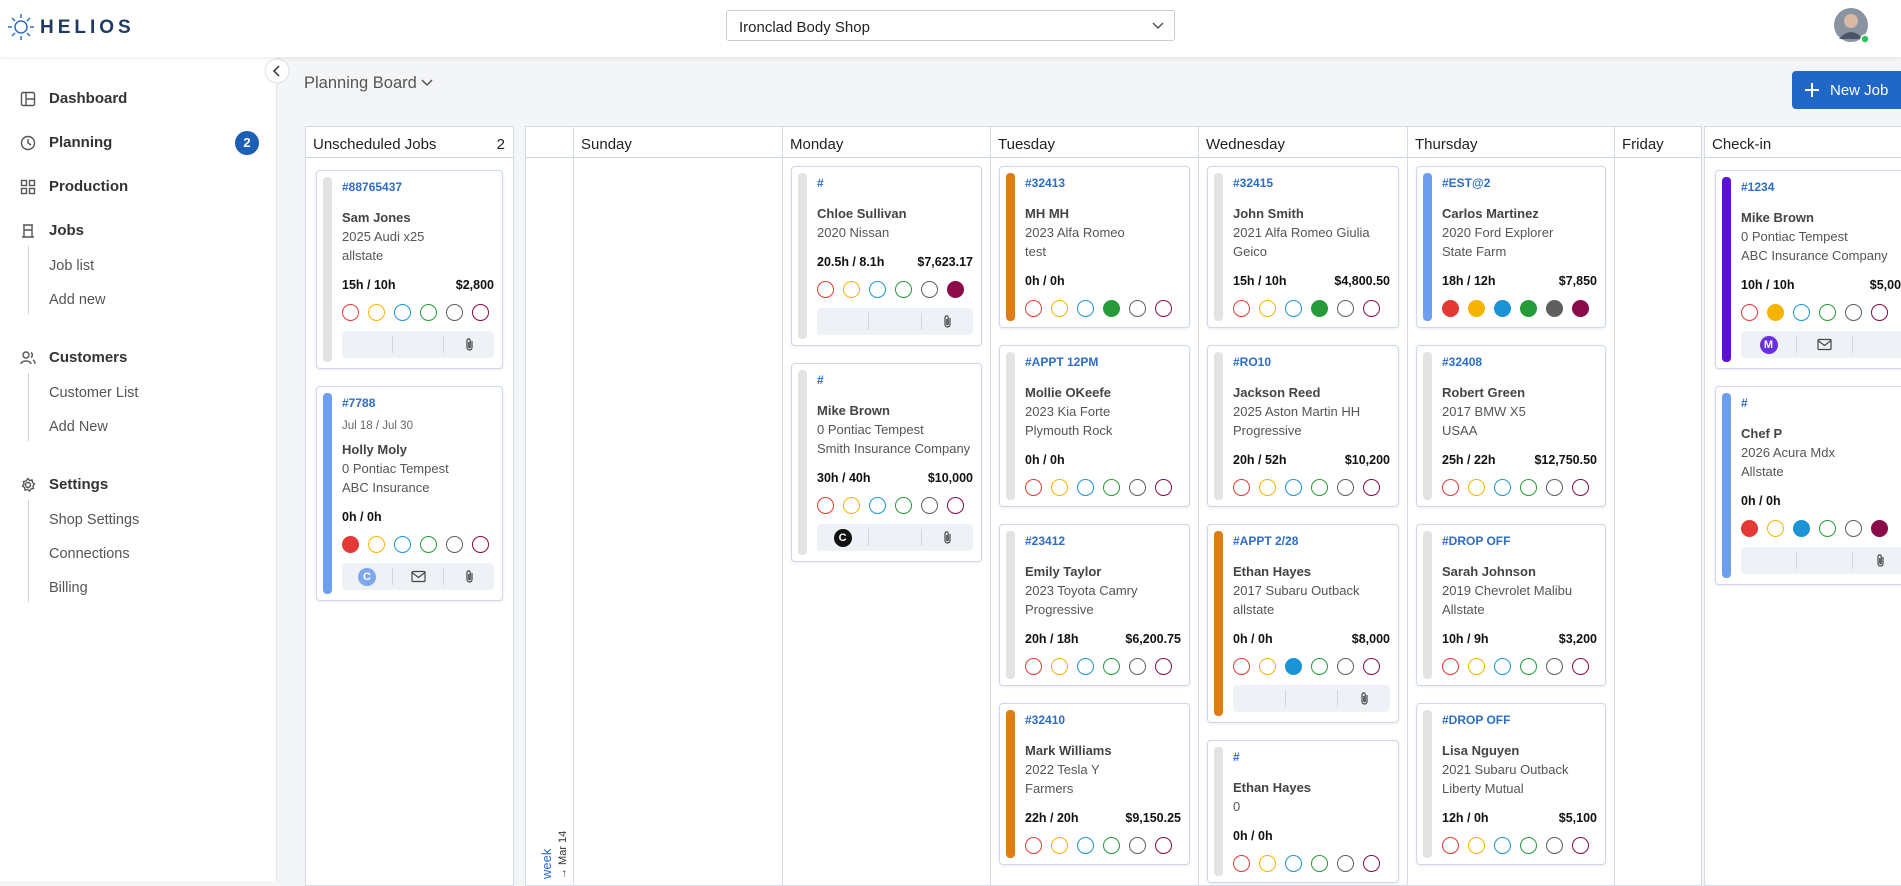 The width and height of the screenshot is (1901, 886). I want to click on job-id: #APPT 12PM, so click(1062, 362).